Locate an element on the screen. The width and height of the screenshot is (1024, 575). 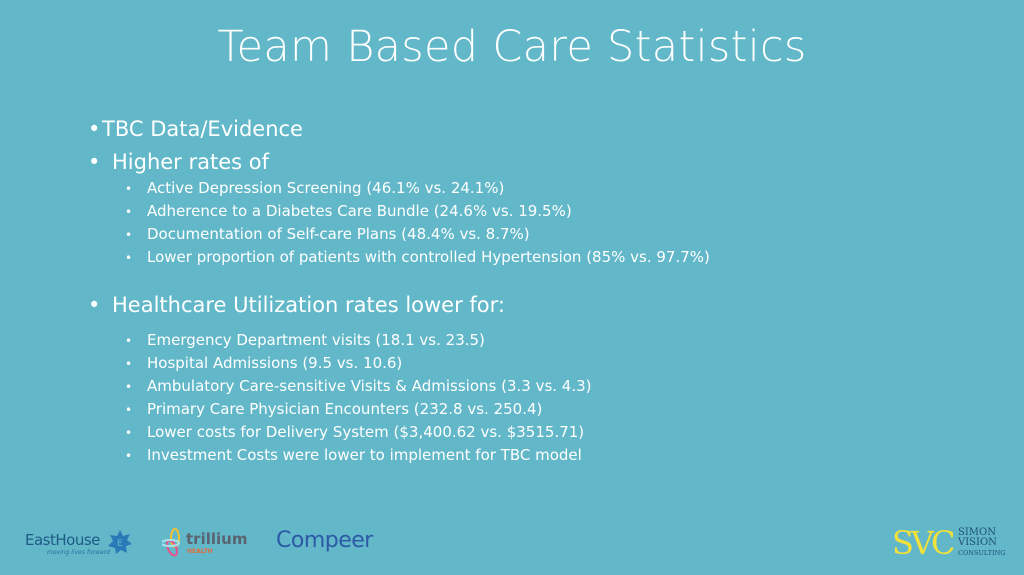
bullet-utilization: • Healthcare Utilization rates lower for: is located at coordinates (296, 305).